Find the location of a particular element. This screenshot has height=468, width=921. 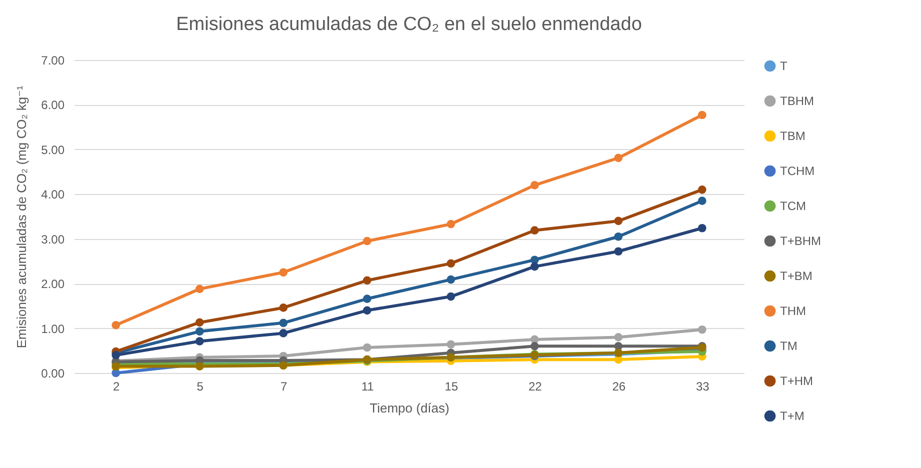

x-axis-title: Tiempo (días) is located at coordinates (410, 408).